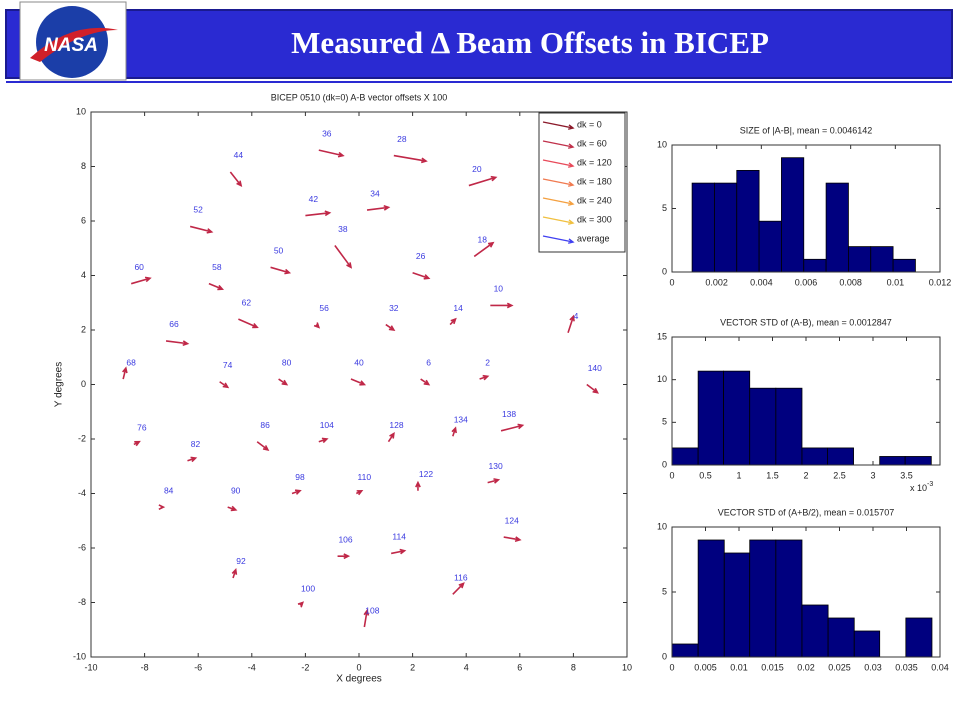 This screenshot has height=720, width=960. Describe the element at coordinates (236, 490) in the screenshot. I see `pixel-label: 90` at that location.